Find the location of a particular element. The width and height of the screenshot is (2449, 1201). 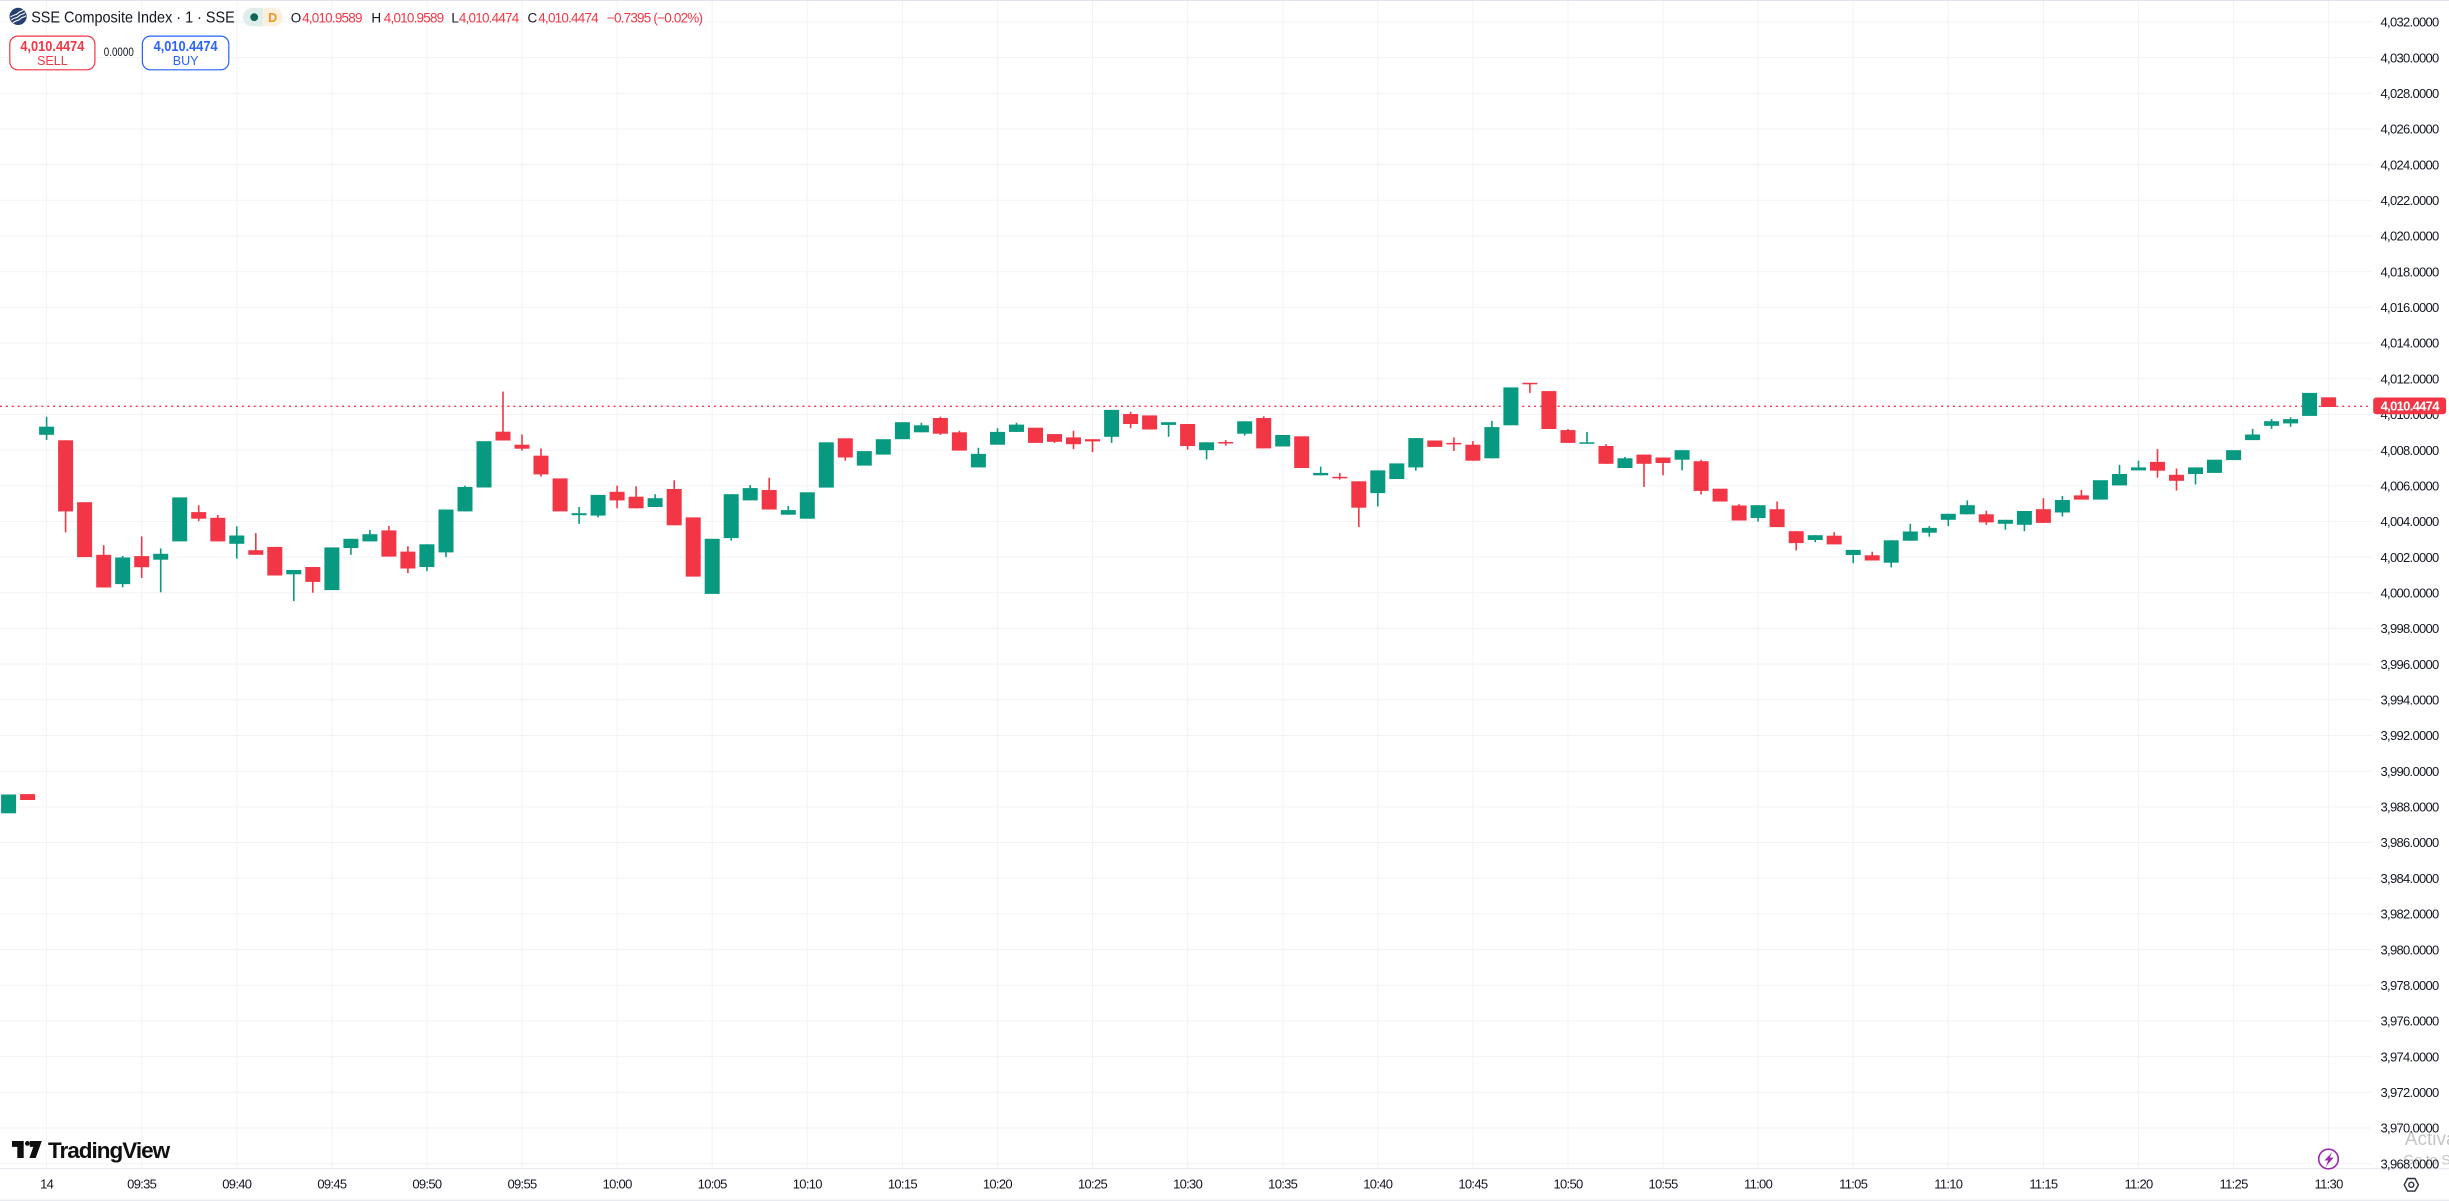

svg-text: 09:55 is located at coordinates (522, 1184).